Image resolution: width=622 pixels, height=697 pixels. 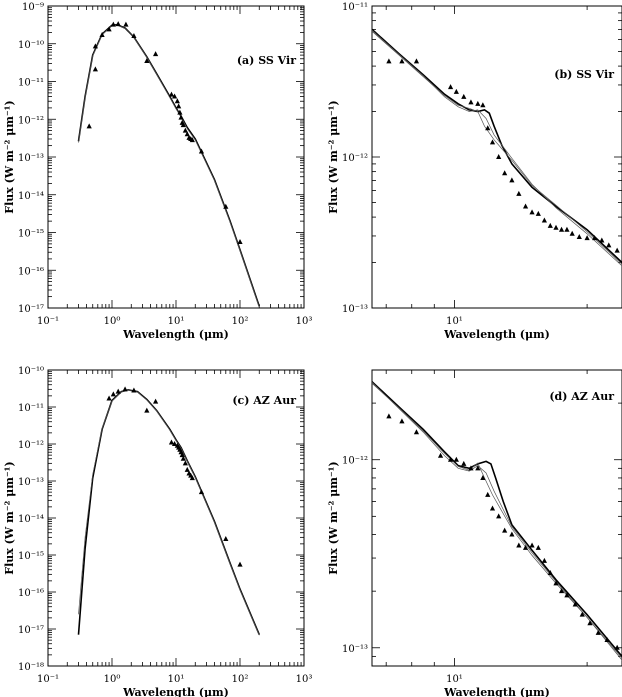 What do you see at coordinates (112, 321) in the screenshot?
I see `x-tick-label: 10⁰` at bounding box center [112, 321].